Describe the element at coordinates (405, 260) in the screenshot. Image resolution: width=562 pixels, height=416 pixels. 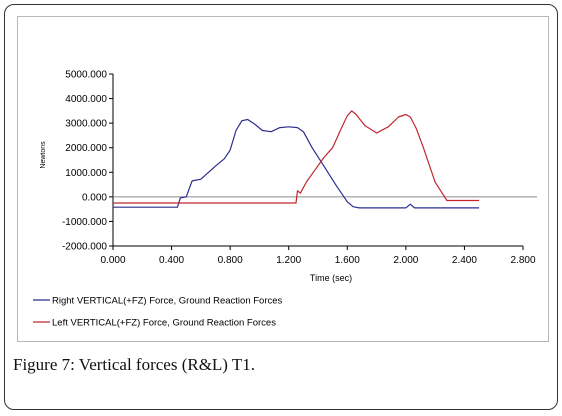
I see `x-tick-label: 2.000` at that location.